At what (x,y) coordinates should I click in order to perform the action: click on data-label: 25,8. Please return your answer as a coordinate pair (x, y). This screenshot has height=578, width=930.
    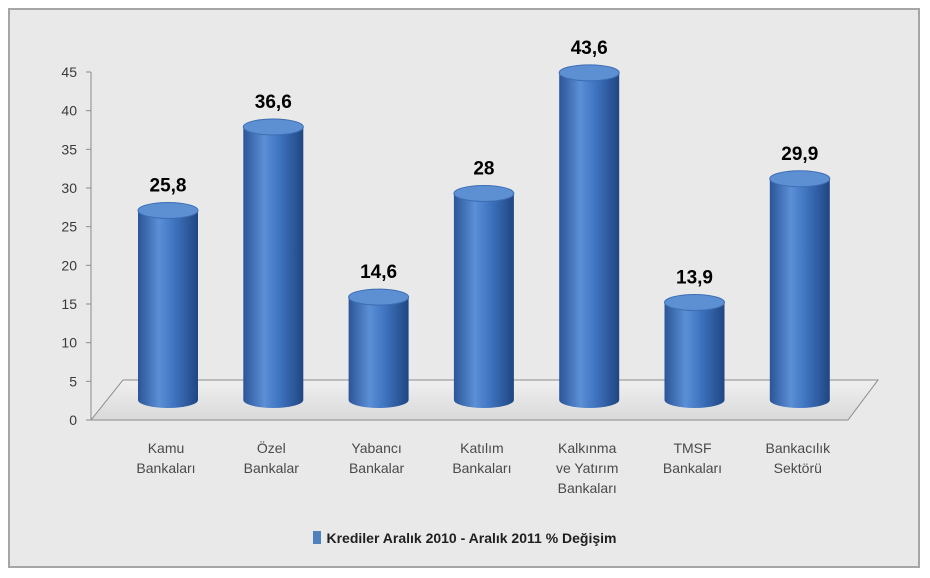
    Looking at the image, I should click on (168, 185).